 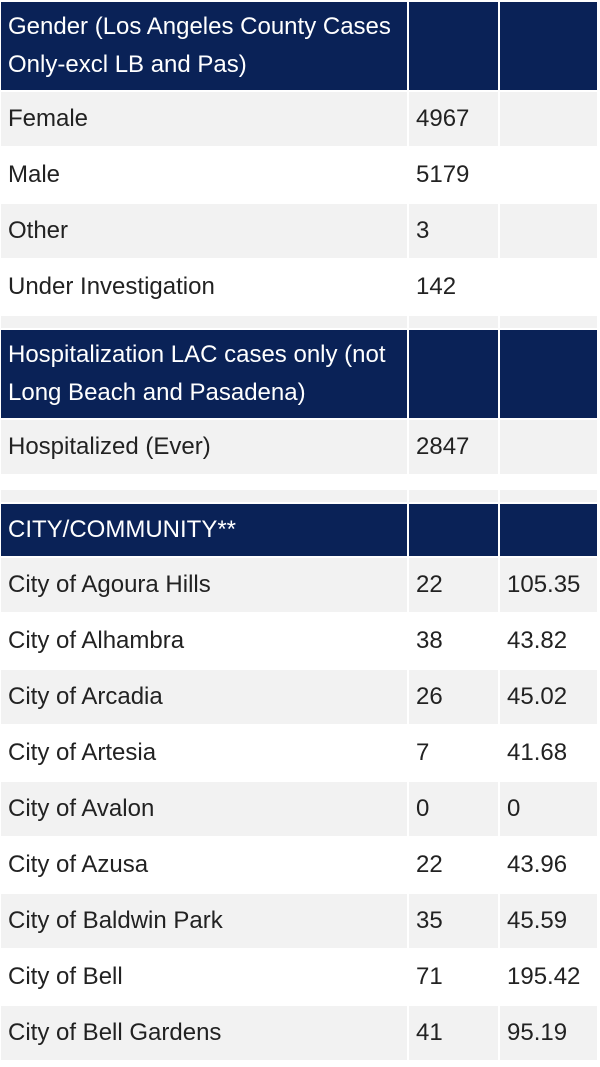 What do you see at coordinates (548, 753) in the screenshot?
I see `row-rate: 41.68` at bounding box center [548, 753].